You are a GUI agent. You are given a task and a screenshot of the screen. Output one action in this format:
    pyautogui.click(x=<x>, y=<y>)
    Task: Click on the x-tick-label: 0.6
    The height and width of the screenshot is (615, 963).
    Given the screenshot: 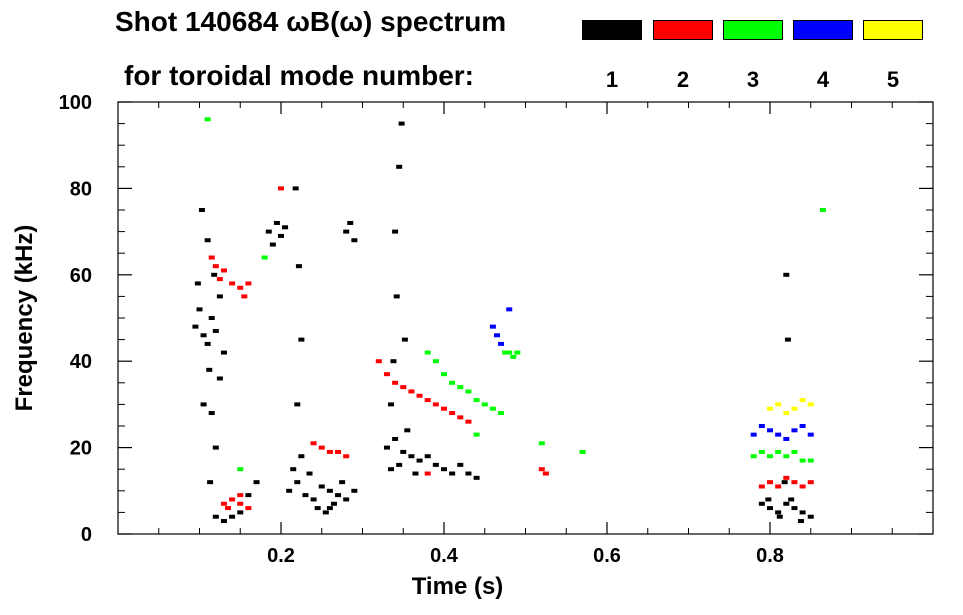 What is the action you would take?
    pyautogui.click(x=607, y=556)
    